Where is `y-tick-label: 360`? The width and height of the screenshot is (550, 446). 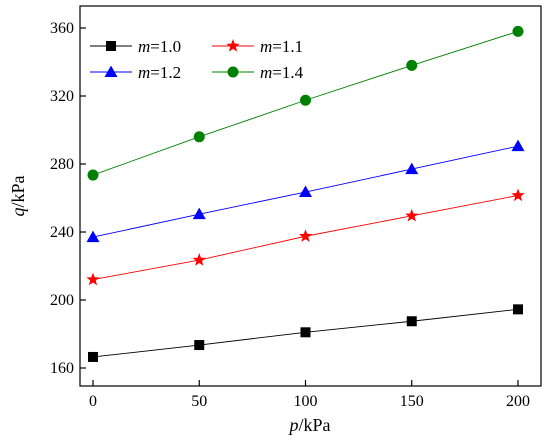 y-tick-label: 360 is located at coordinates (62, 28).